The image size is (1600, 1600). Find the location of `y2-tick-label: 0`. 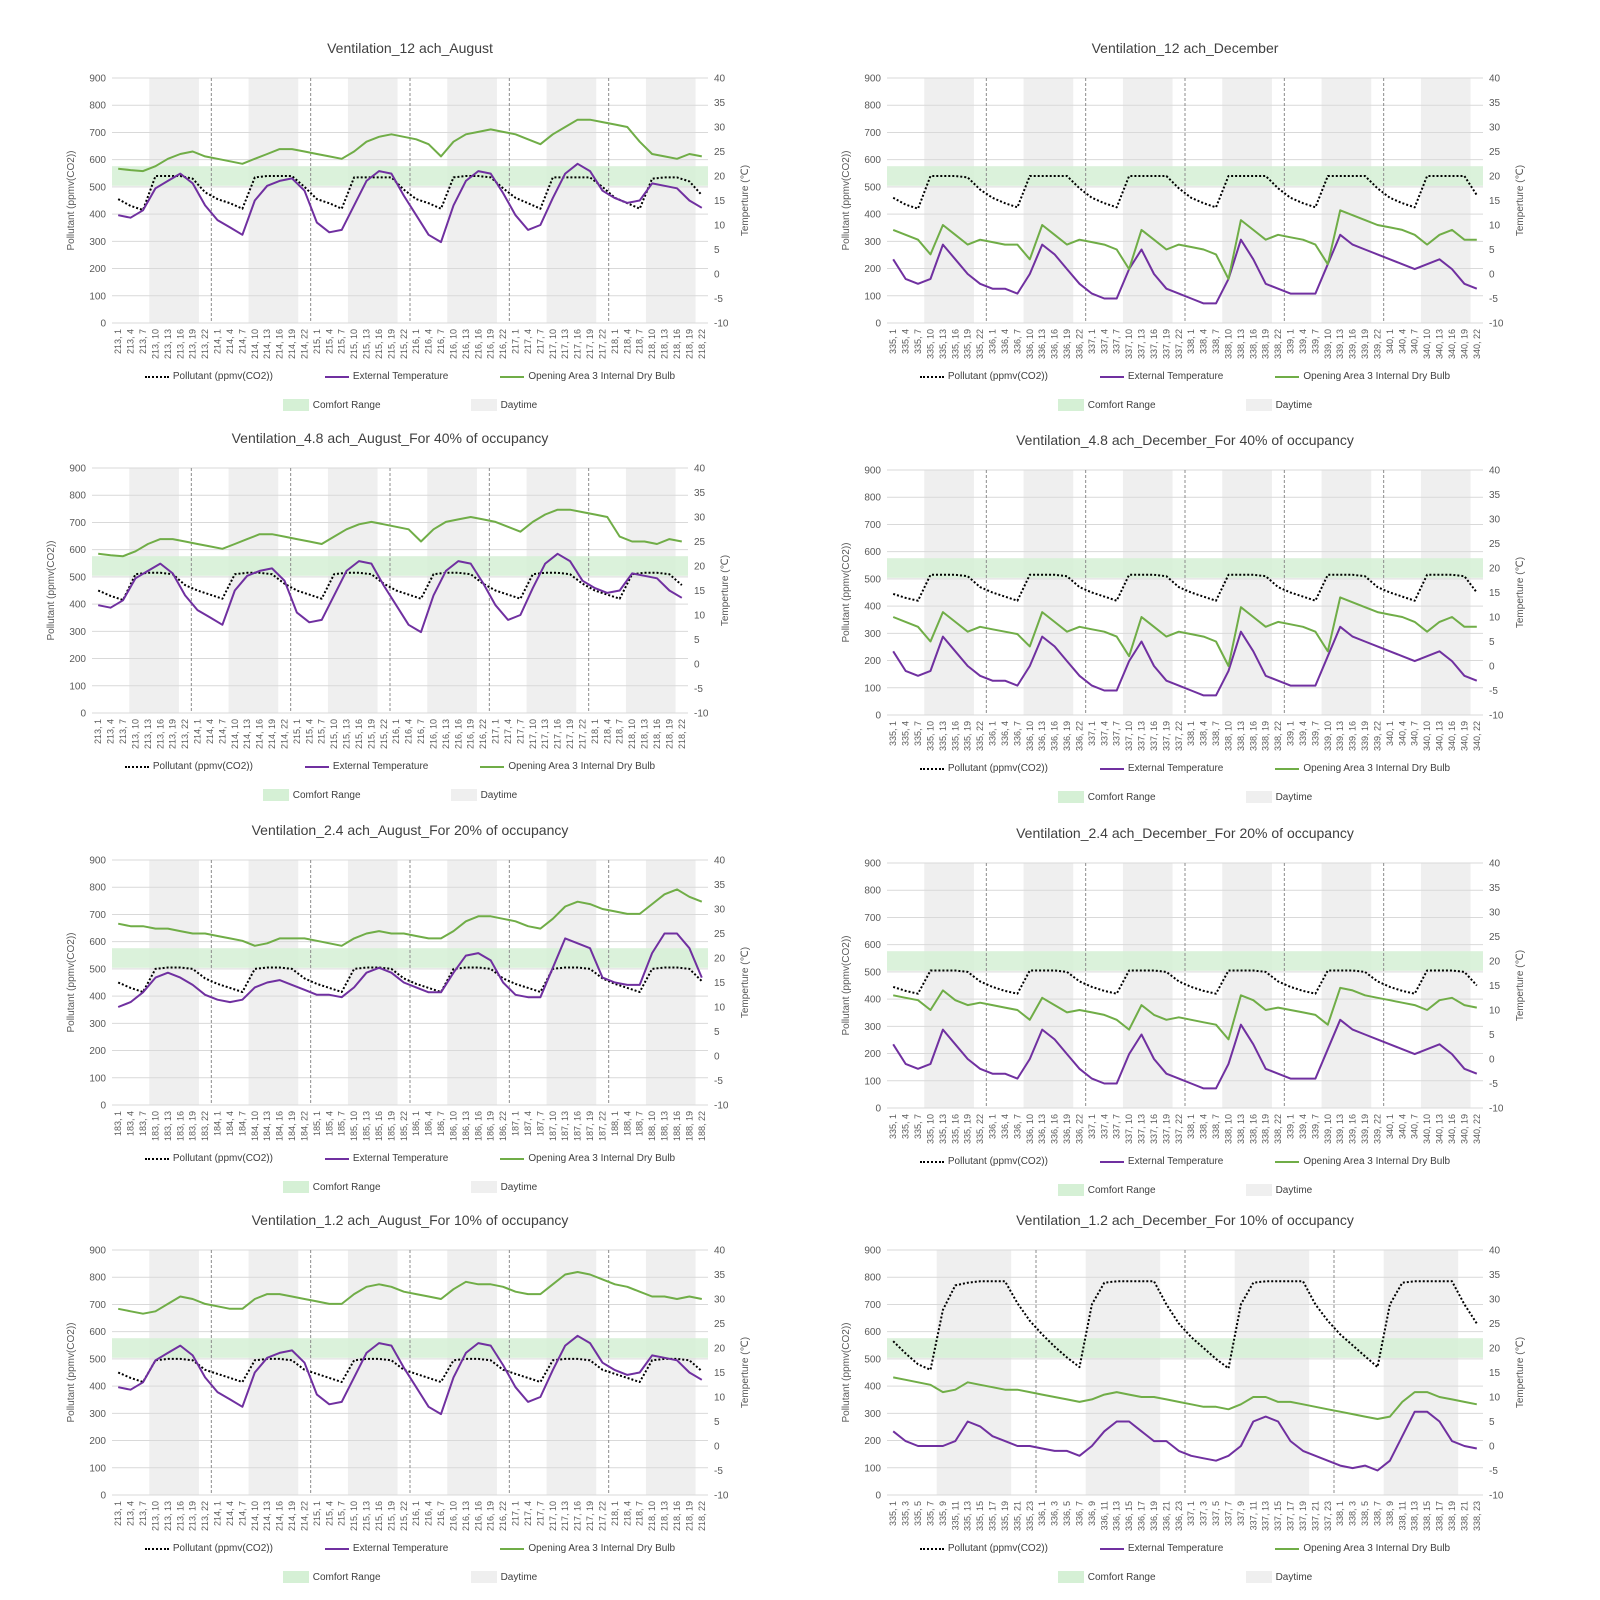

y2-tick-label: 0 is located at coordinates (1492, 1447).